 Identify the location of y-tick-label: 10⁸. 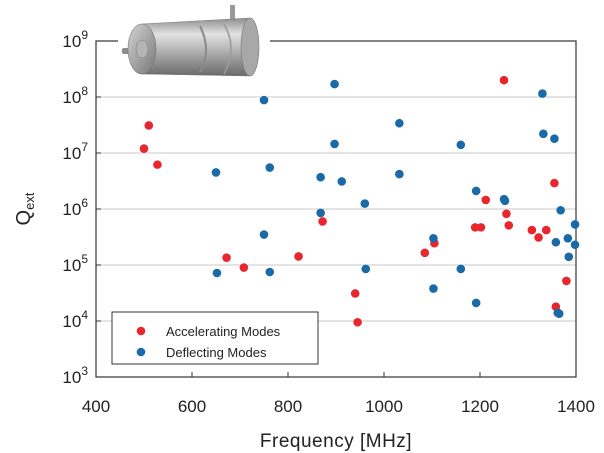
(75, 95).